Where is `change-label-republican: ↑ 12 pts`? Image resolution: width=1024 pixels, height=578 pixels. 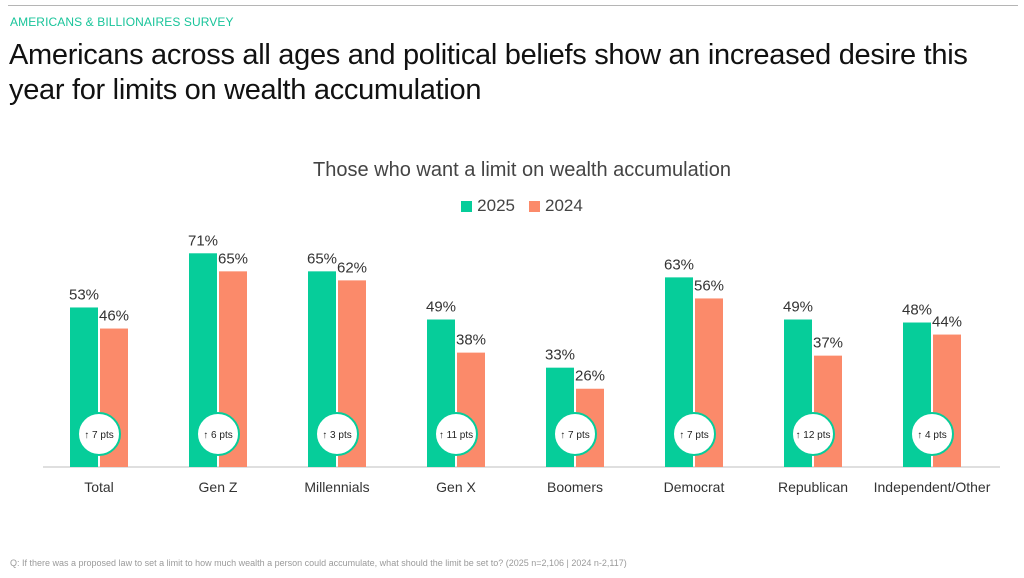
change-label-republican: ↑ 12 pts is located at coordinates (812, 435).